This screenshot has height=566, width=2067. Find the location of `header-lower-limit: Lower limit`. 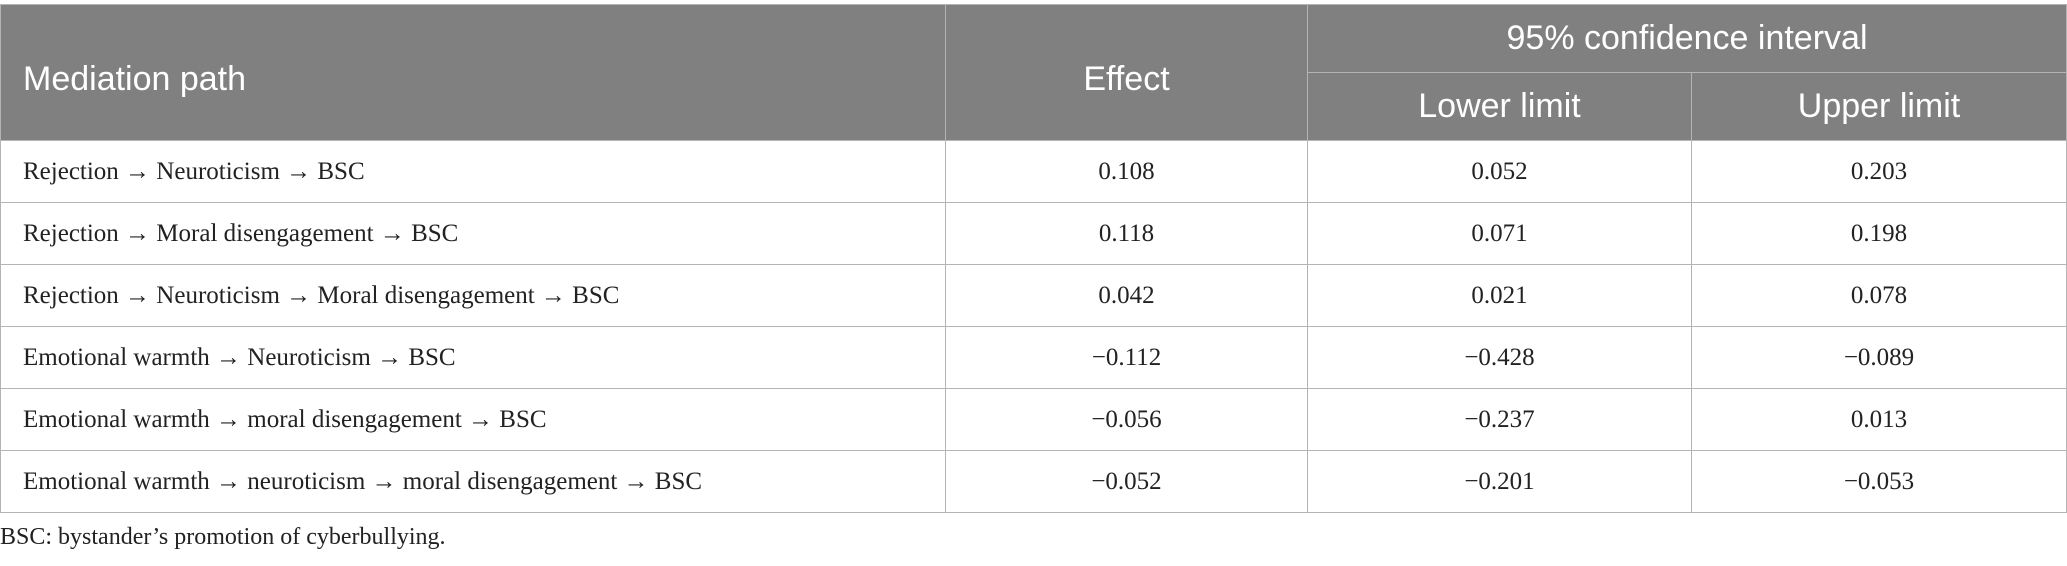

header-lower-limit: Lower limit is located at coordinates (1499, 106).